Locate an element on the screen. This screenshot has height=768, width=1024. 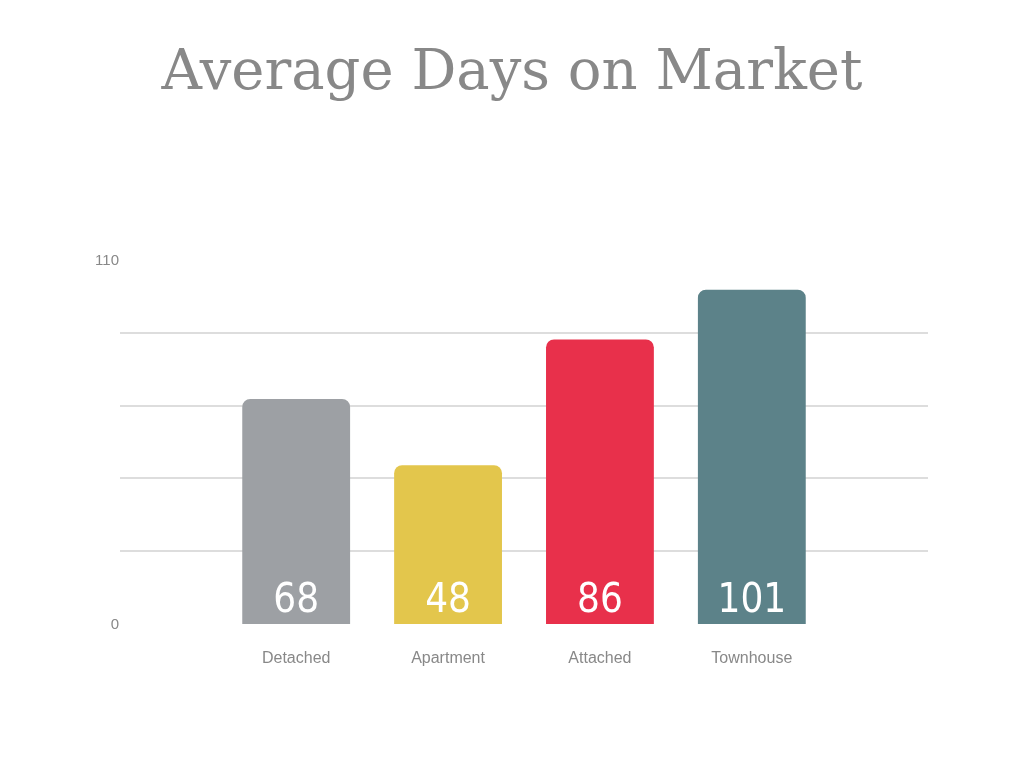
x-tick-label: Detached is located at coordinates (296, 657).